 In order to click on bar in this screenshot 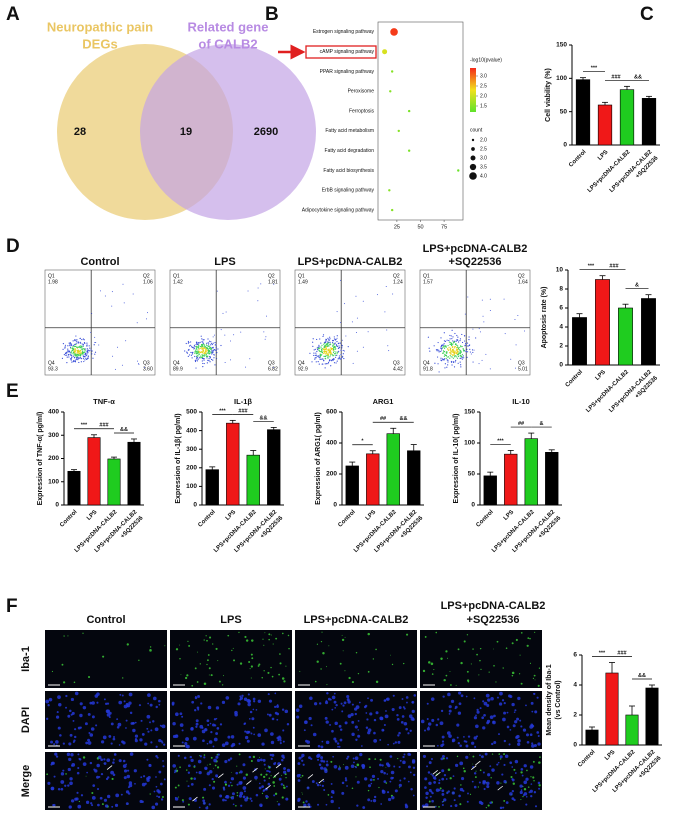, I will do `click(531, 472)`.